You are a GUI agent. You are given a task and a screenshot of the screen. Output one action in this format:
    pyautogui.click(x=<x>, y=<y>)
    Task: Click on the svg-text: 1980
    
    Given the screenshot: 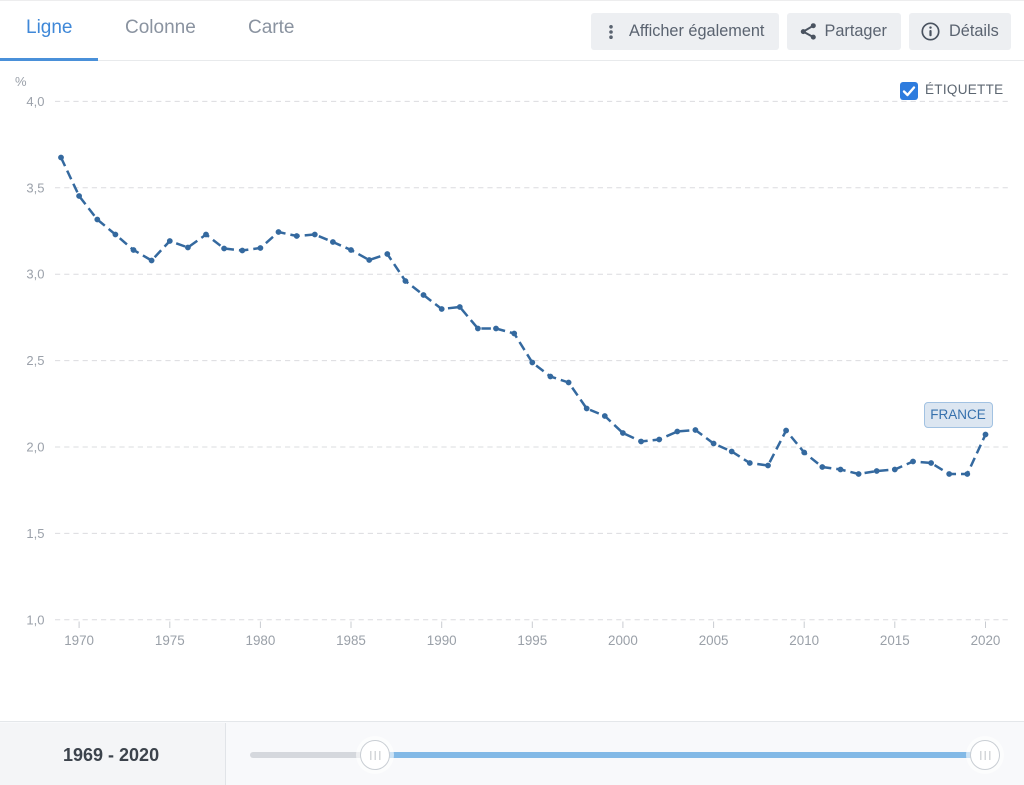 What is the action you would take?
    pyautogui.click(x=261, y=640)
    